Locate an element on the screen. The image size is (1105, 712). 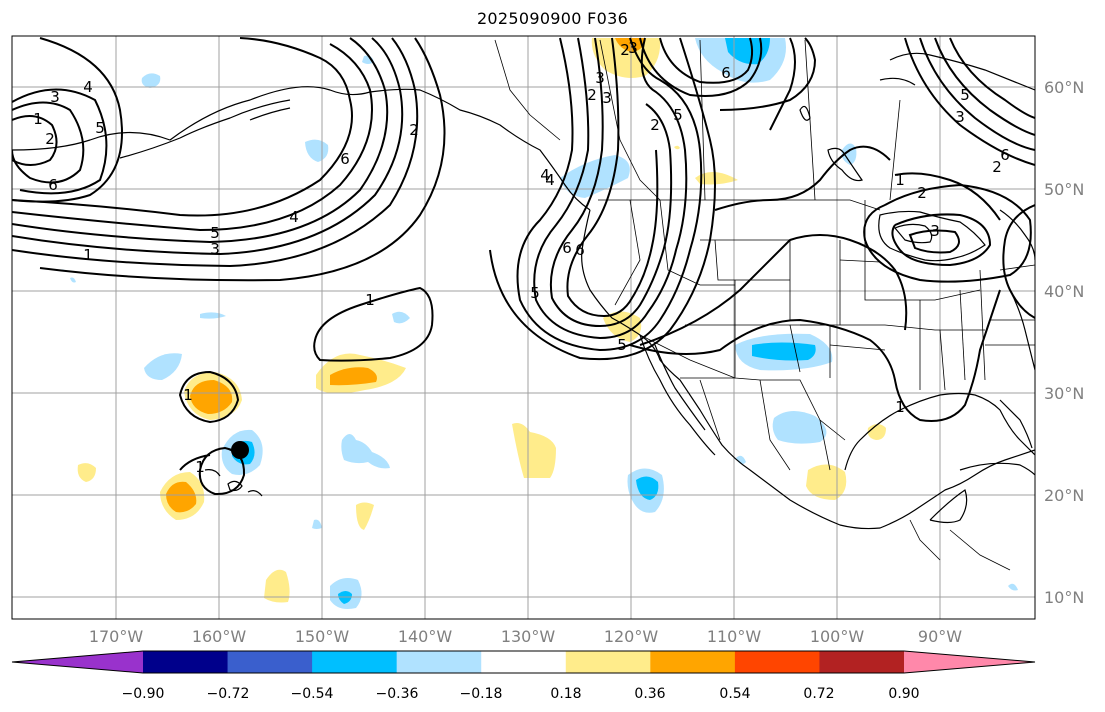
lon-tick-label: 170°W is located at coordinates (116, 636).